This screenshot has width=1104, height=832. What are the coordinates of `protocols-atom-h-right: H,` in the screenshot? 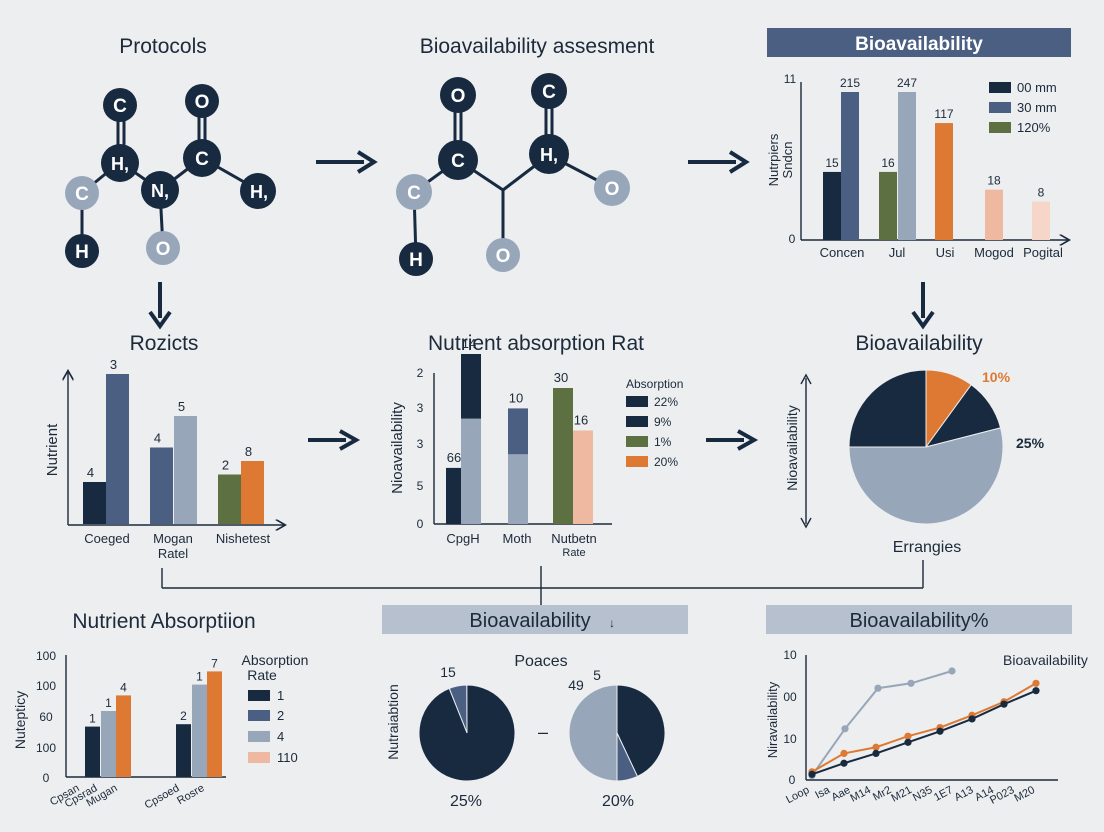 It's located at (258, 191).